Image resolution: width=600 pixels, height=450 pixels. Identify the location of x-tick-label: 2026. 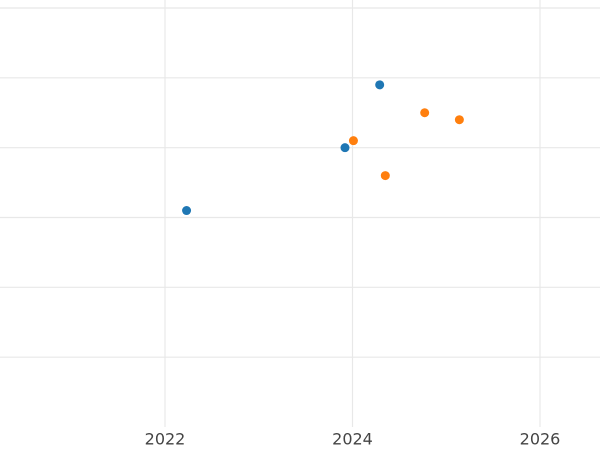
(540, 439).